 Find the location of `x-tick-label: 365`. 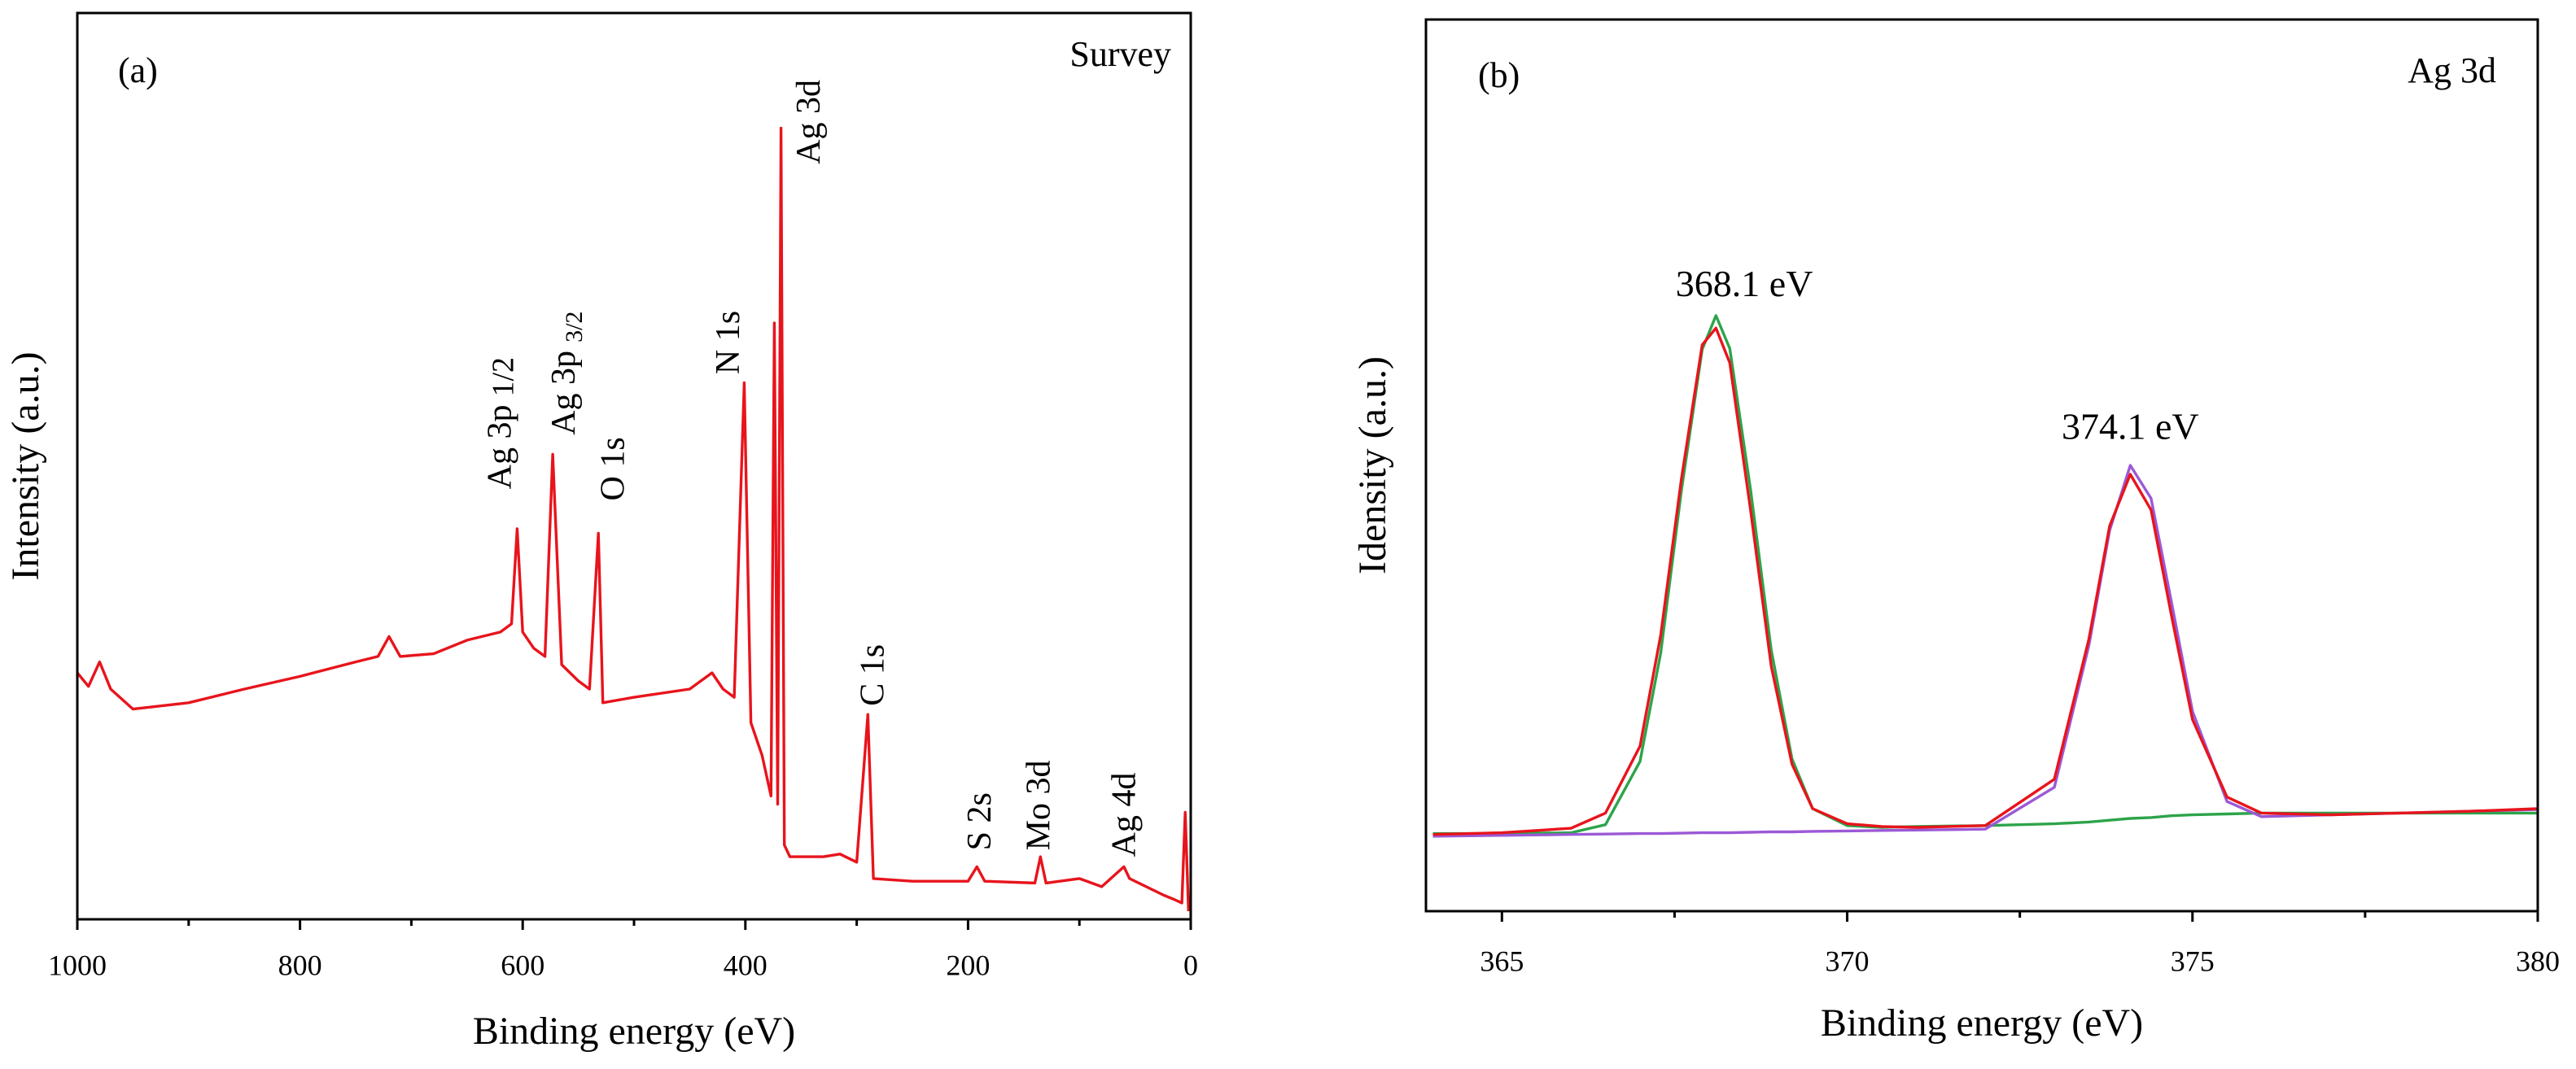

x-tick-label: 365 is located at coordinates (1502, 961).